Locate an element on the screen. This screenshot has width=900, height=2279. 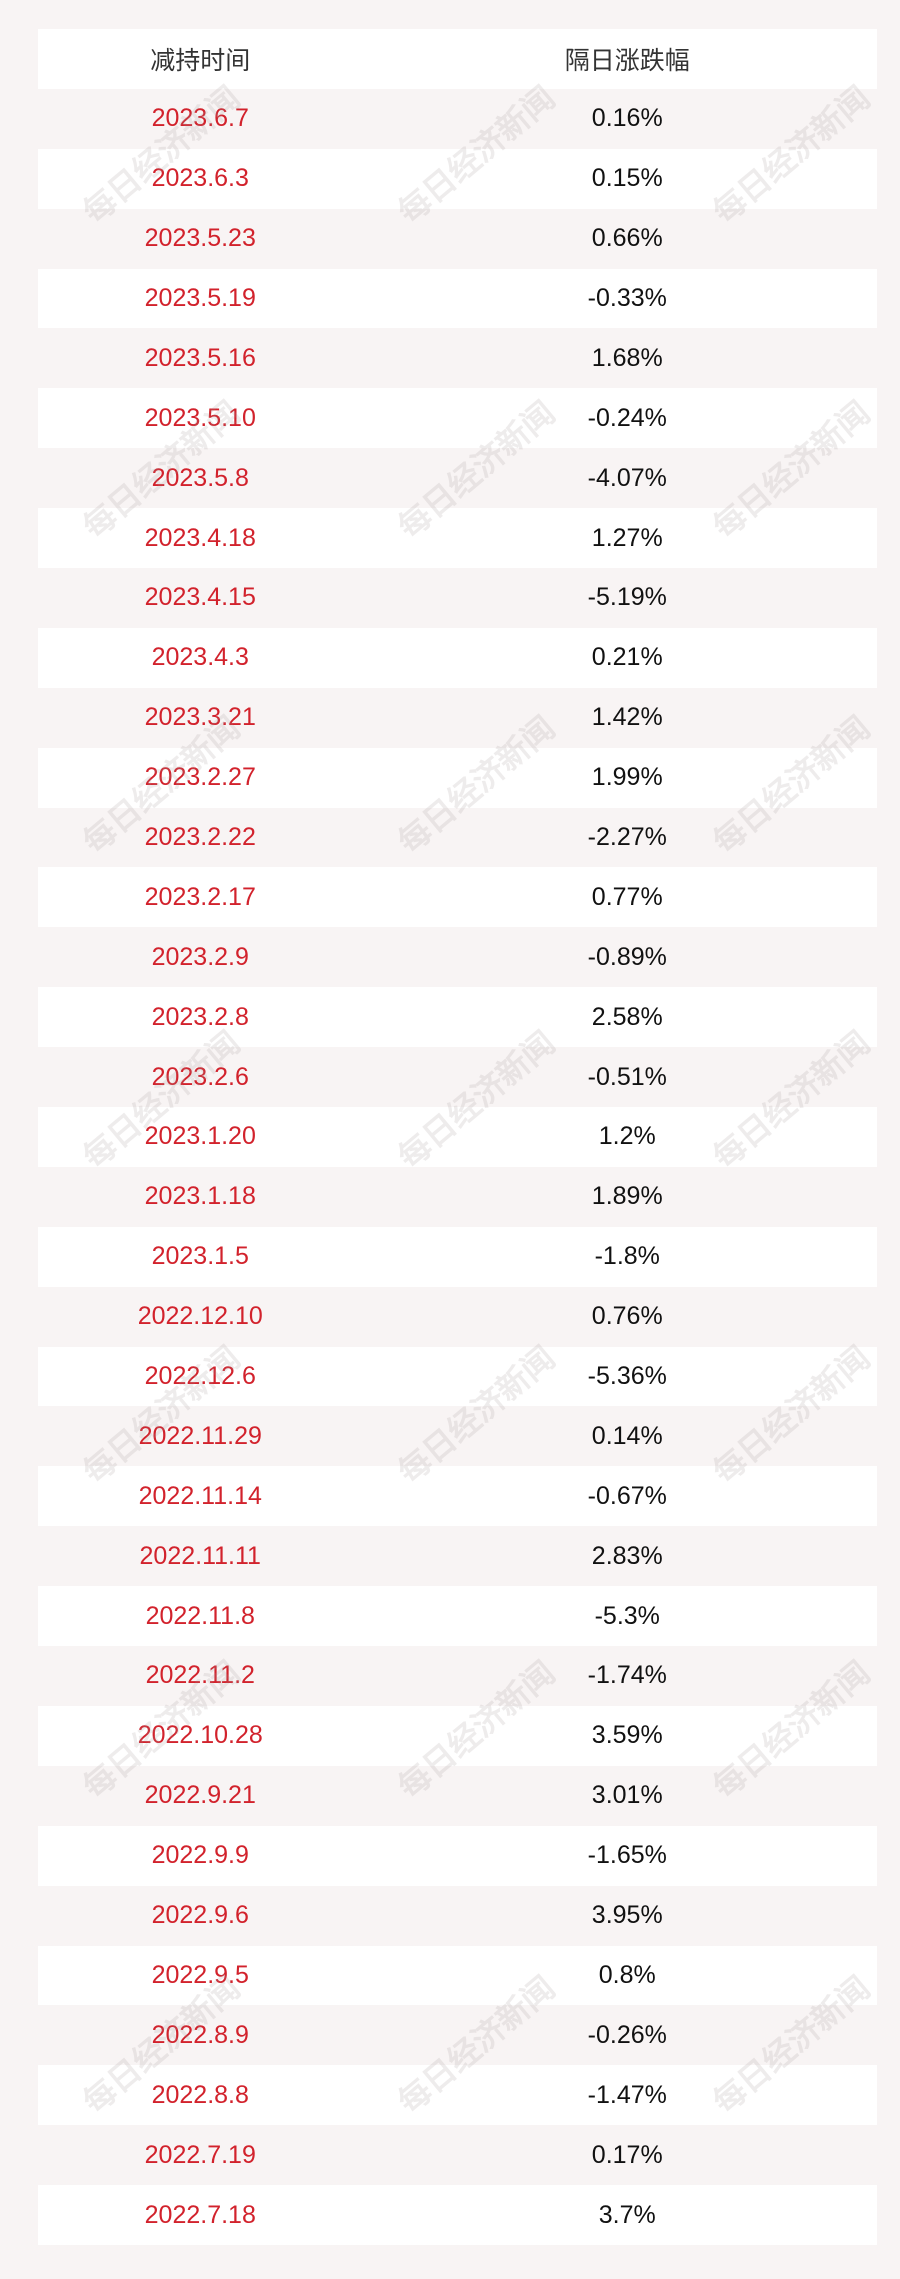
date-cell: 2022.9.6 is located at coordinates (200, 1915).